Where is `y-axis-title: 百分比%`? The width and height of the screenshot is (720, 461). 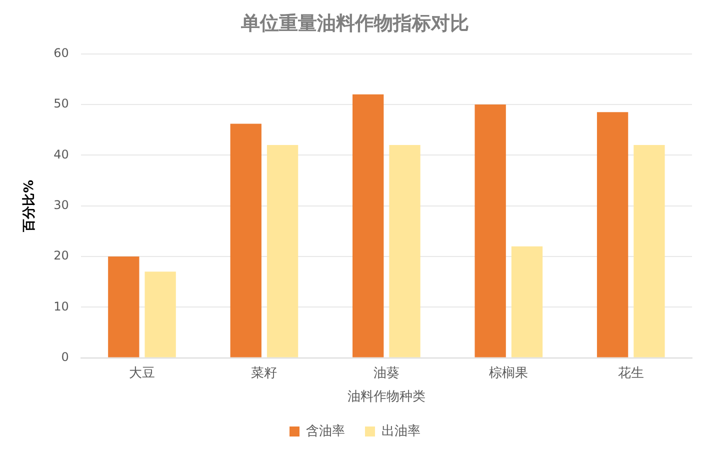
y-axis-title: 百分比% is located at coordinates (30, 206).